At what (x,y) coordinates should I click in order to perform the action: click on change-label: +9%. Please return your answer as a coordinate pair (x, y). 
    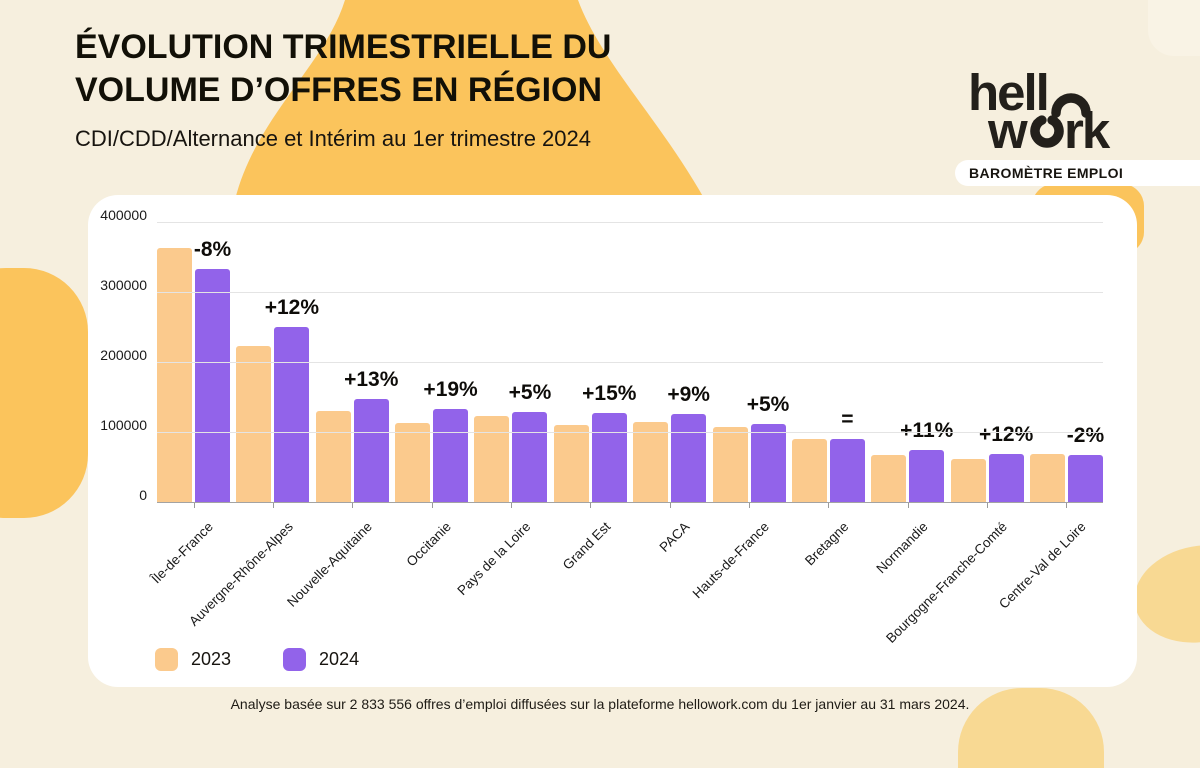
    Looking at the image, I should click on (688, 395).